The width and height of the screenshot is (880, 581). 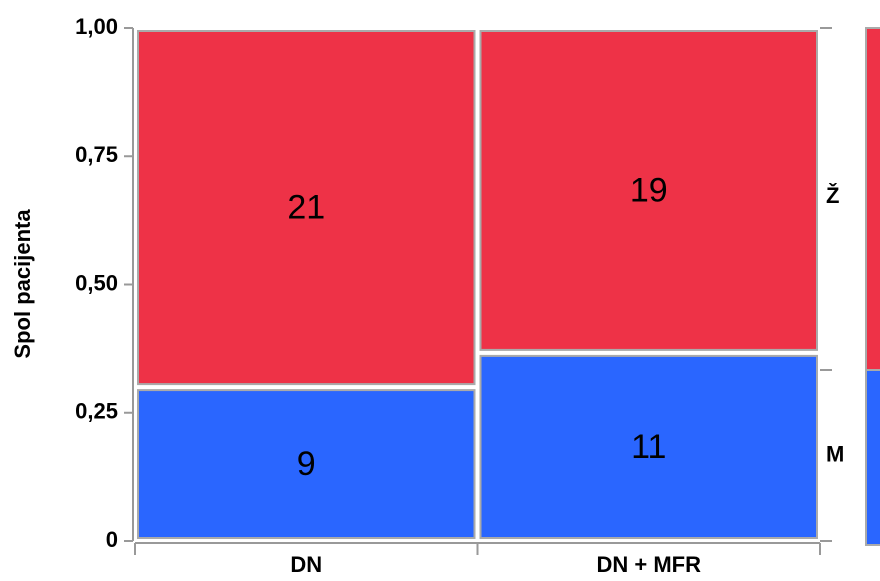 What do you see at coordinates (22, 284) in the screenshot?
I see `y-axis-label: Spol pacijenta` at bounding box center [22, 284].